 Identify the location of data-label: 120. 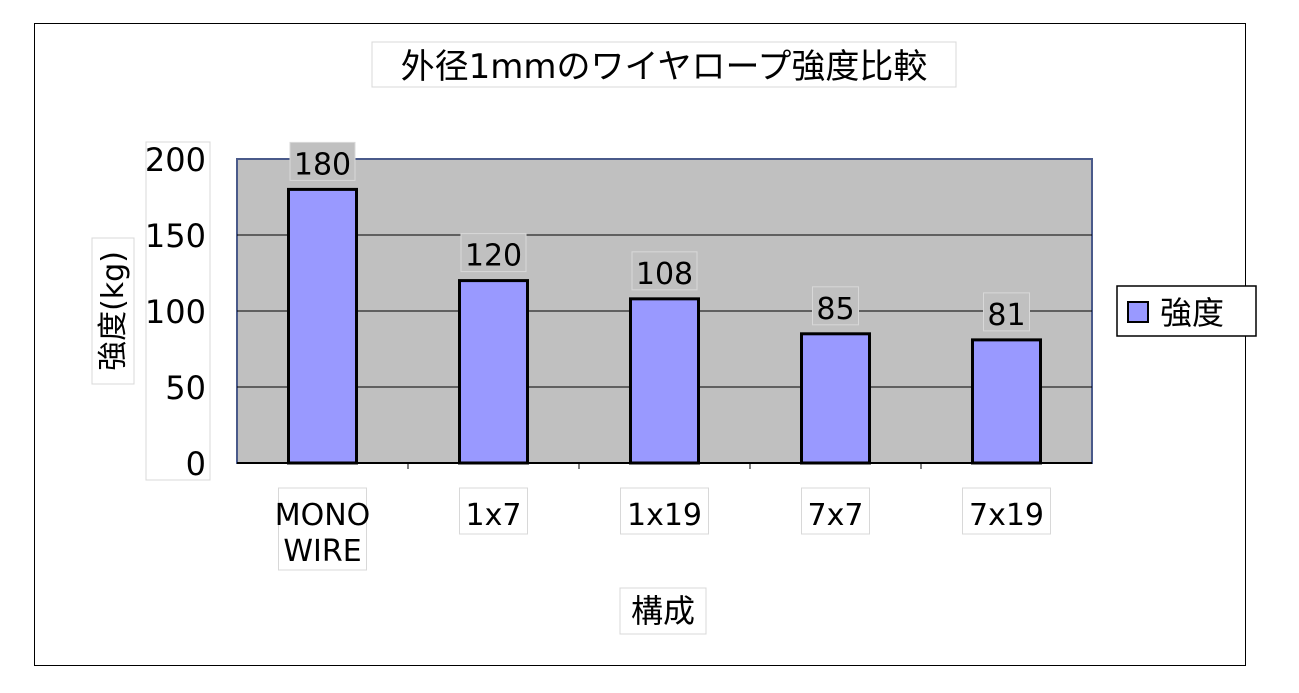
(493, 256).